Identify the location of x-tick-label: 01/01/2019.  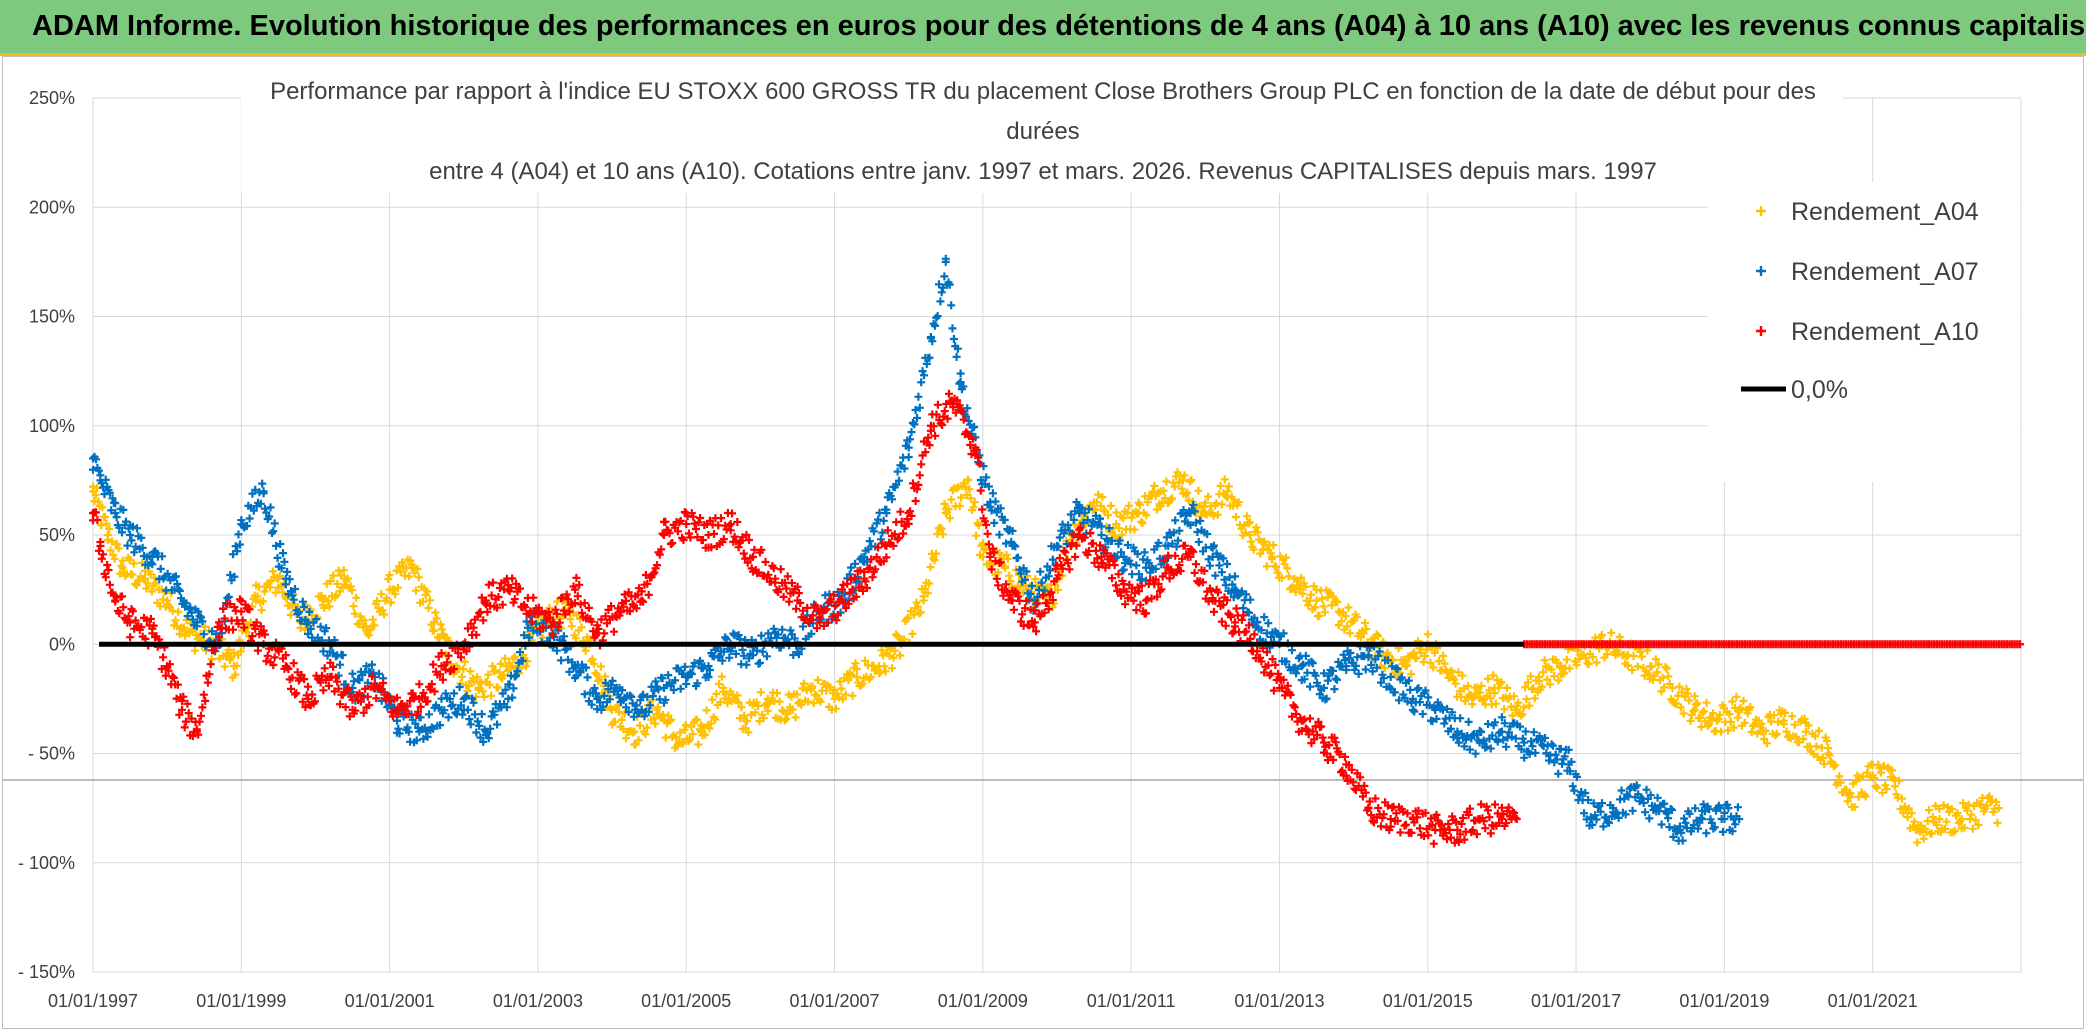
(1724, 1001).